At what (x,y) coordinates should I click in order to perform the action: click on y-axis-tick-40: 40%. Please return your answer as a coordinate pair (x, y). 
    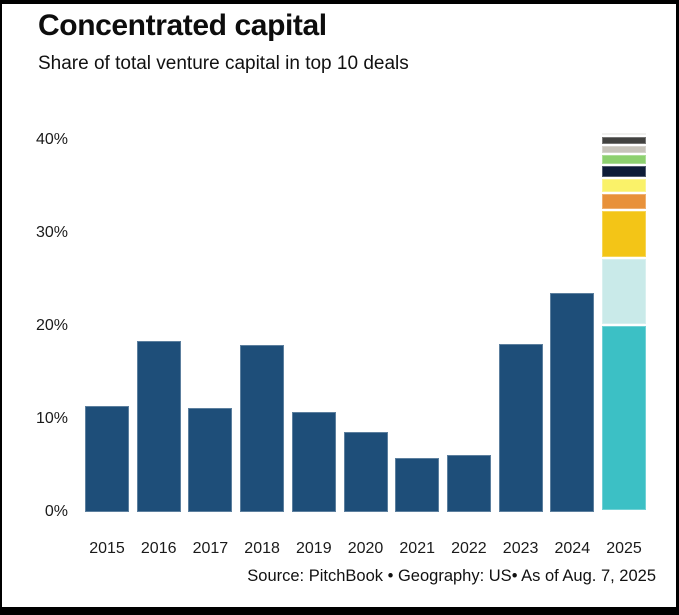
    Looking at the image, I should click on (51, 139).